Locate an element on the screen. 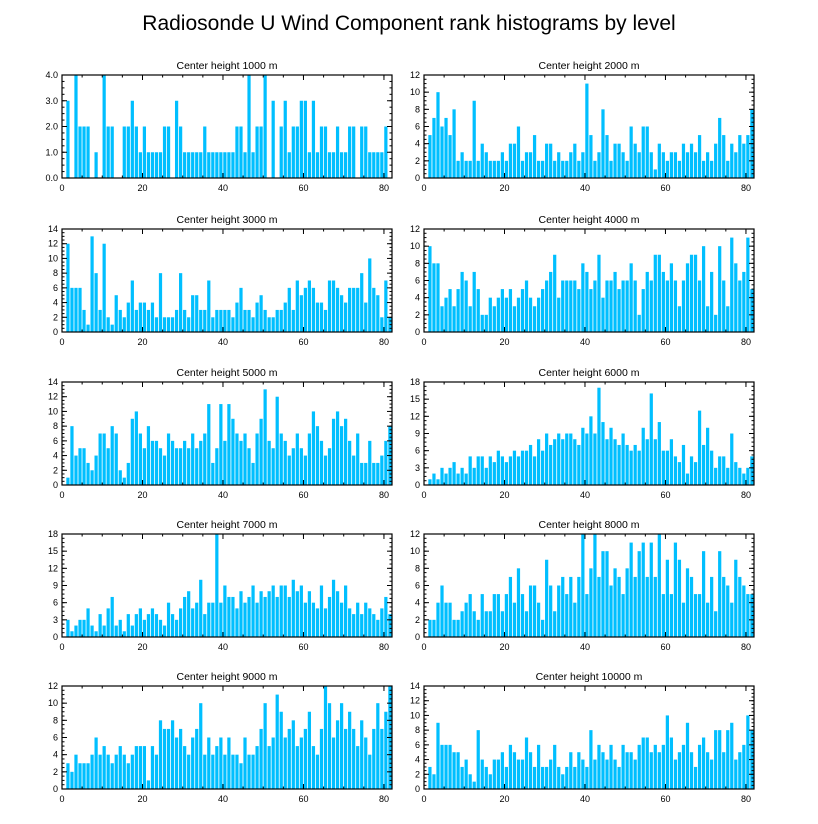 This screenshot has width=818, height=824. x-tick-label: 20 is located at coordinates (504, 647).